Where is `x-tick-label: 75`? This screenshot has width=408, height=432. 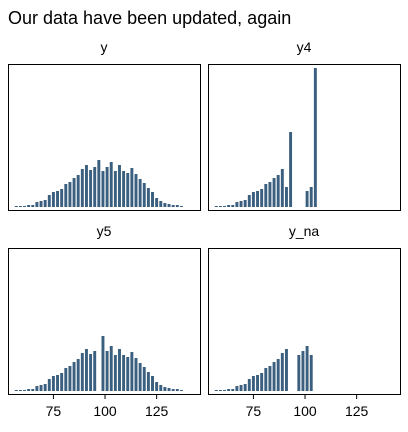
x-tick-label: 75 is located at coordinates (54, 411).